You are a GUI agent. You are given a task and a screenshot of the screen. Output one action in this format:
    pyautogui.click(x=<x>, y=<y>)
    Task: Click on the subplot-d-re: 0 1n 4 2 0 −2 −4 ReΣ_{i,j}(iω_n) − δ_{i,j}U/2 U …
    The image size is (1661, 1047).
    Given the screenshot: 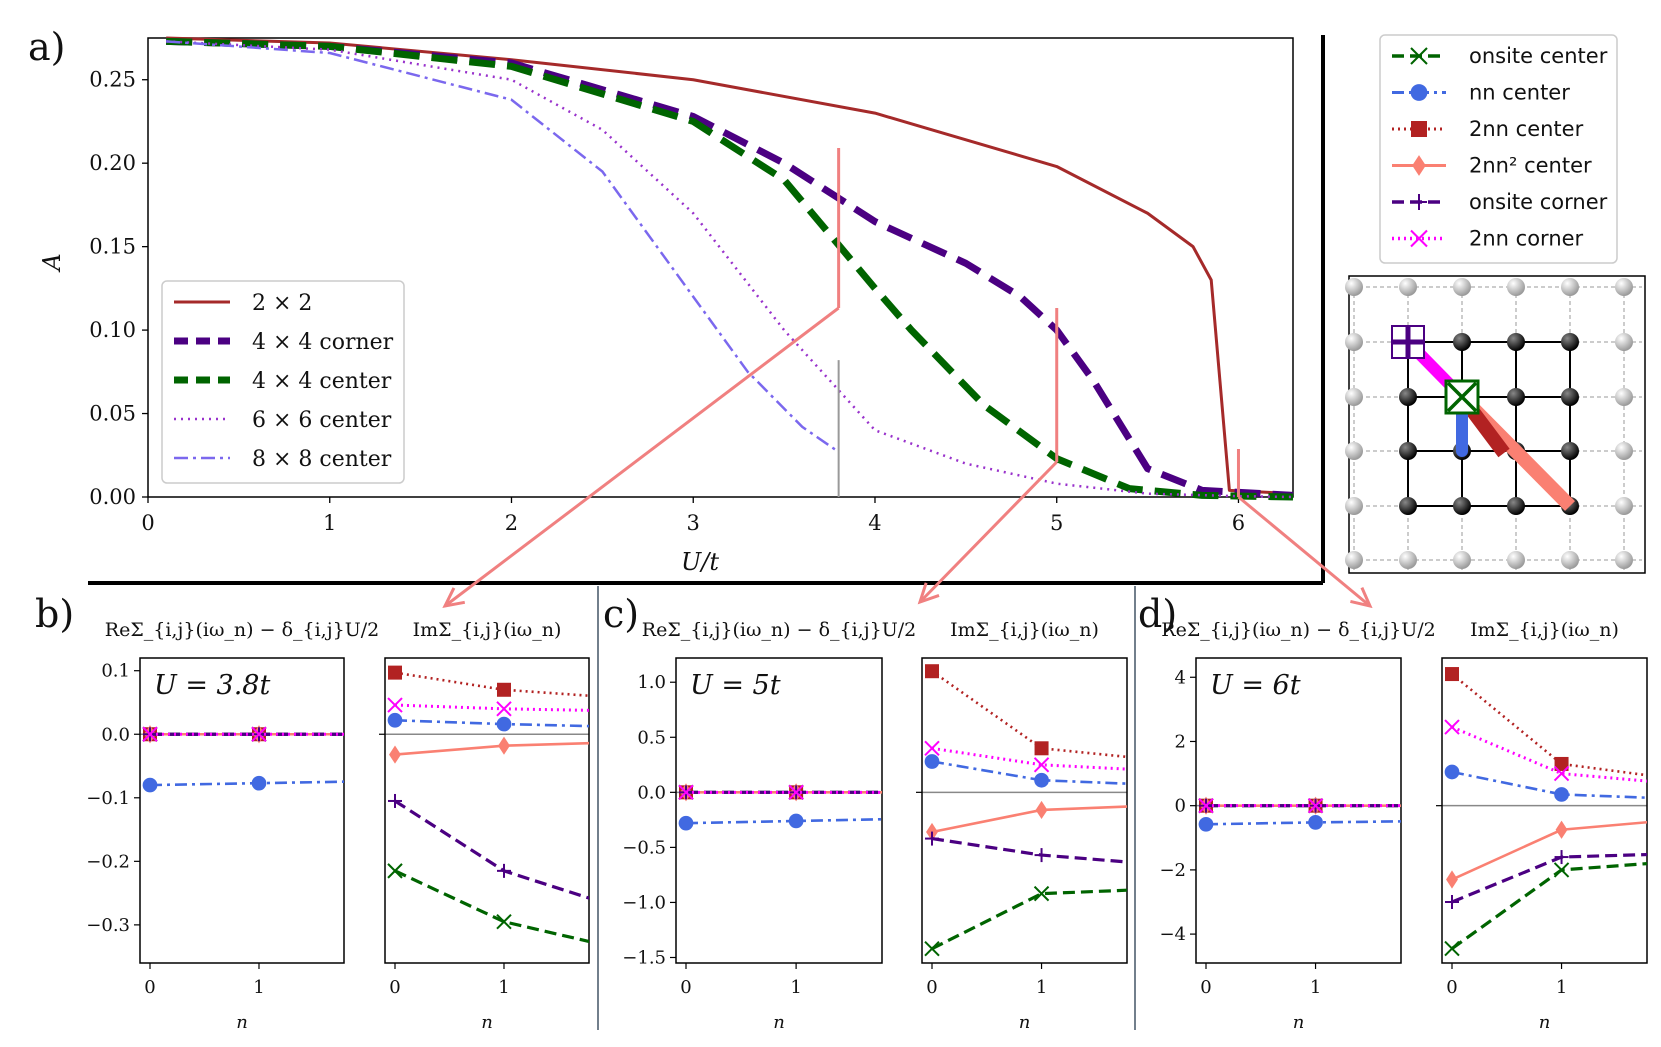 What is the action you would take?
    pyautogui.click(x=1297, y=826)
    